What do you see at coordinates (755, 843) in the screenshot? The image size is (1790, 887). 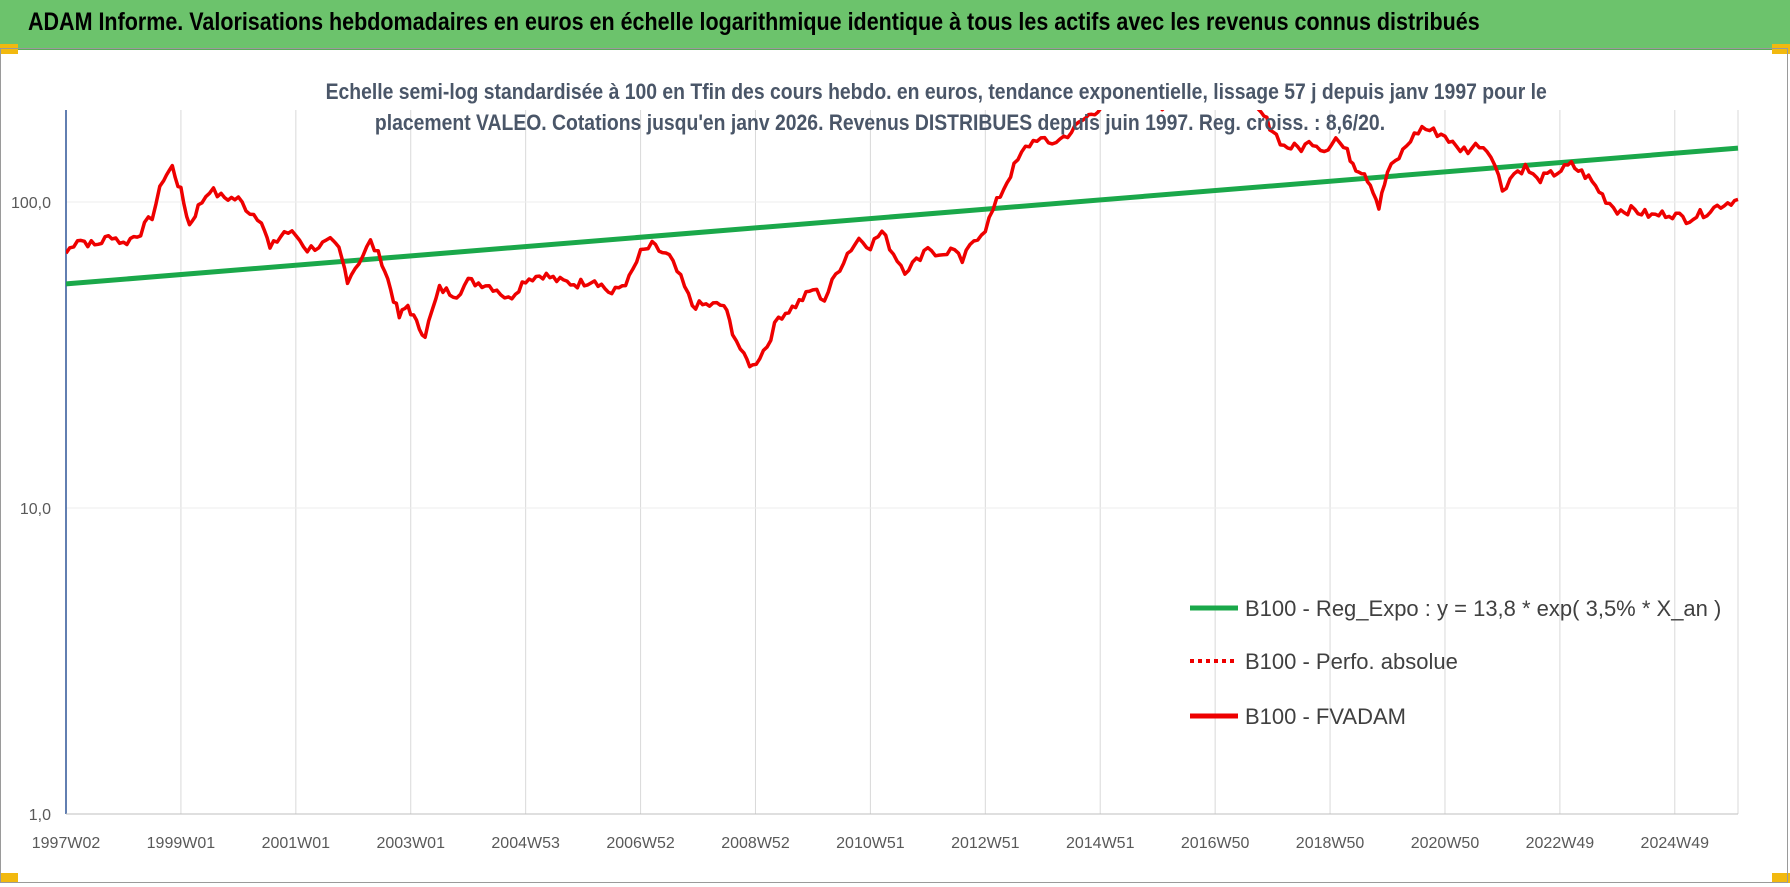 I see `x-tick-label: 2008W52` at bounding box center [755, 843].